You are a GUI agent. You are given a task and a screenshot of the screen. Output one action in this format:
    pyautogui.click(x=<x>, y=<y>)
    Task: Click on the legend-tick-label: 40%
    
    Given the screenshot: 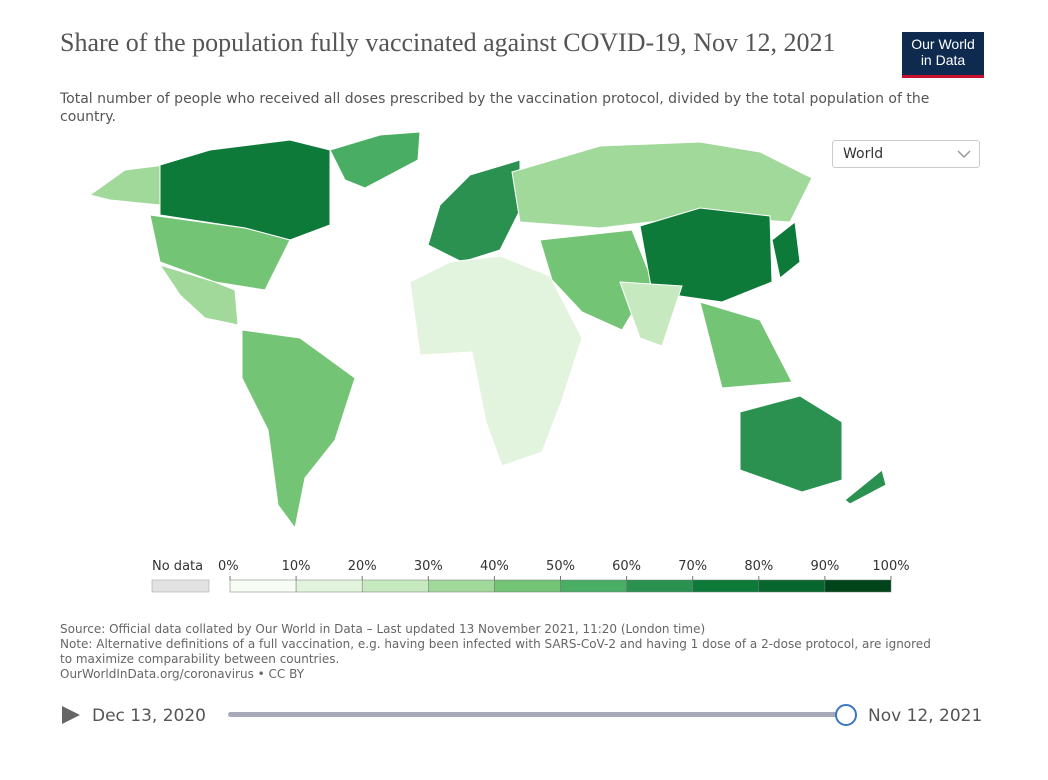 What is the action you would take?
    pyautogui.click(x=494, y=566)
    